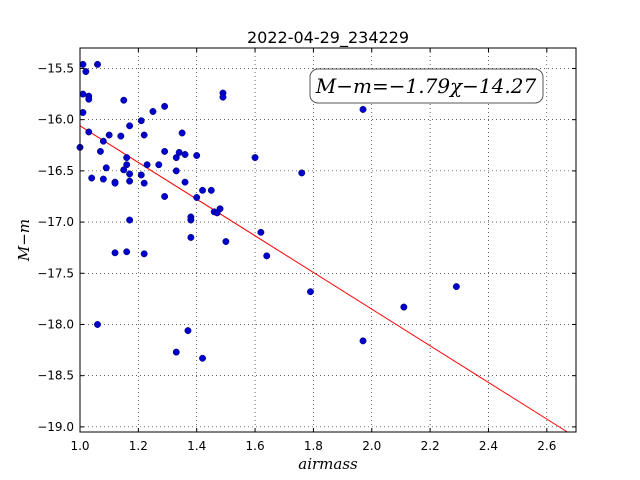 The height and width of the screenshot is (480, 640). Describe the element at coordinates (55, 120) in the screenshot. I see `y-tick-label: −16.0` at that location.